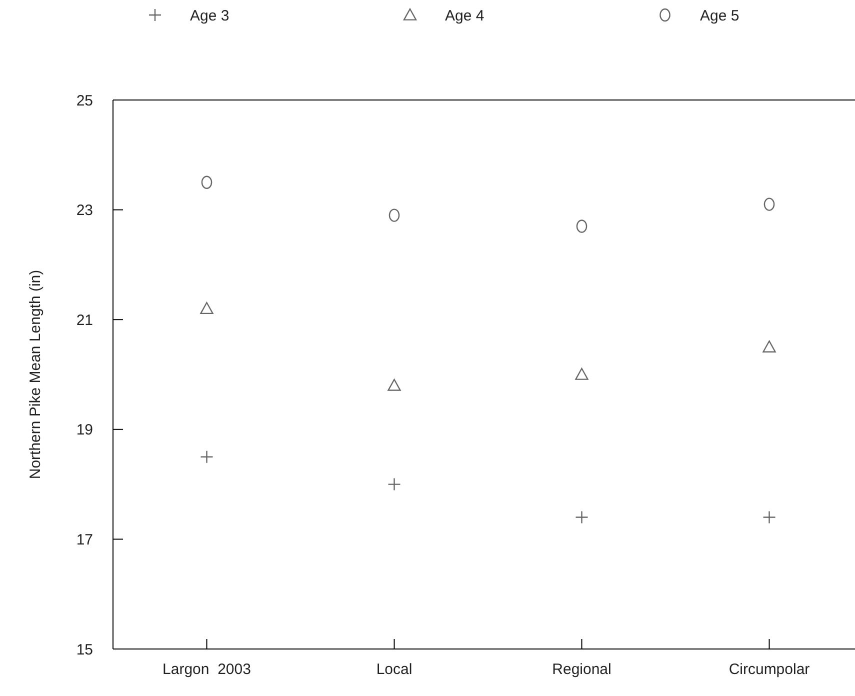 This screenshot has height=696, width=855. I want to click on x-tick-label: Local, so click(394, 669).